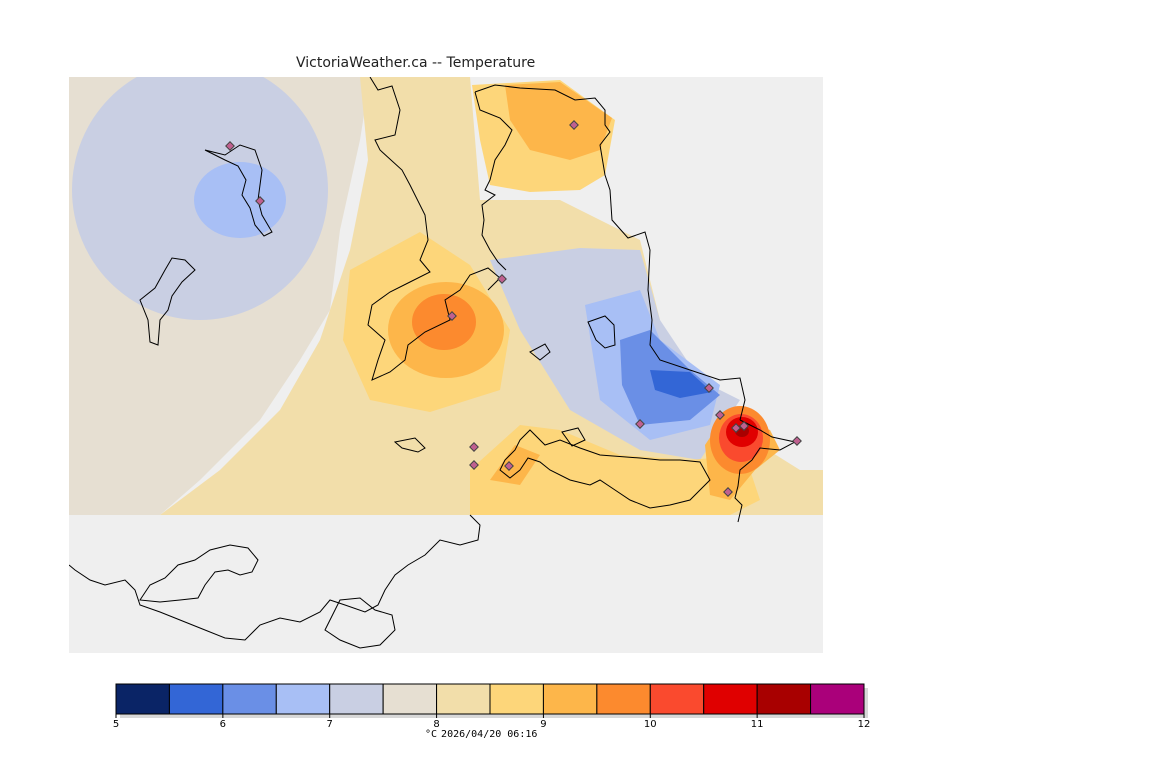  Describe the element at coordinates (515, 465) in the screenshot. I see `band-9-5-south` at that location.